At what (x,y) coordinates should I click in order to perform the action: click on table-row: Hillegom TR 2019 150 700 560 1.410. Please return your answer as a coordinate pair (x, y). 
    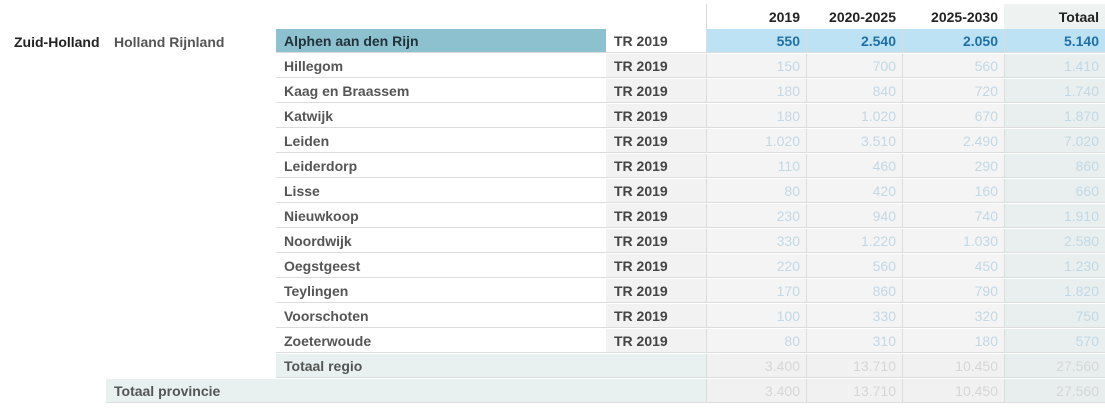
    Looking at the image, I should click on (690, 66).